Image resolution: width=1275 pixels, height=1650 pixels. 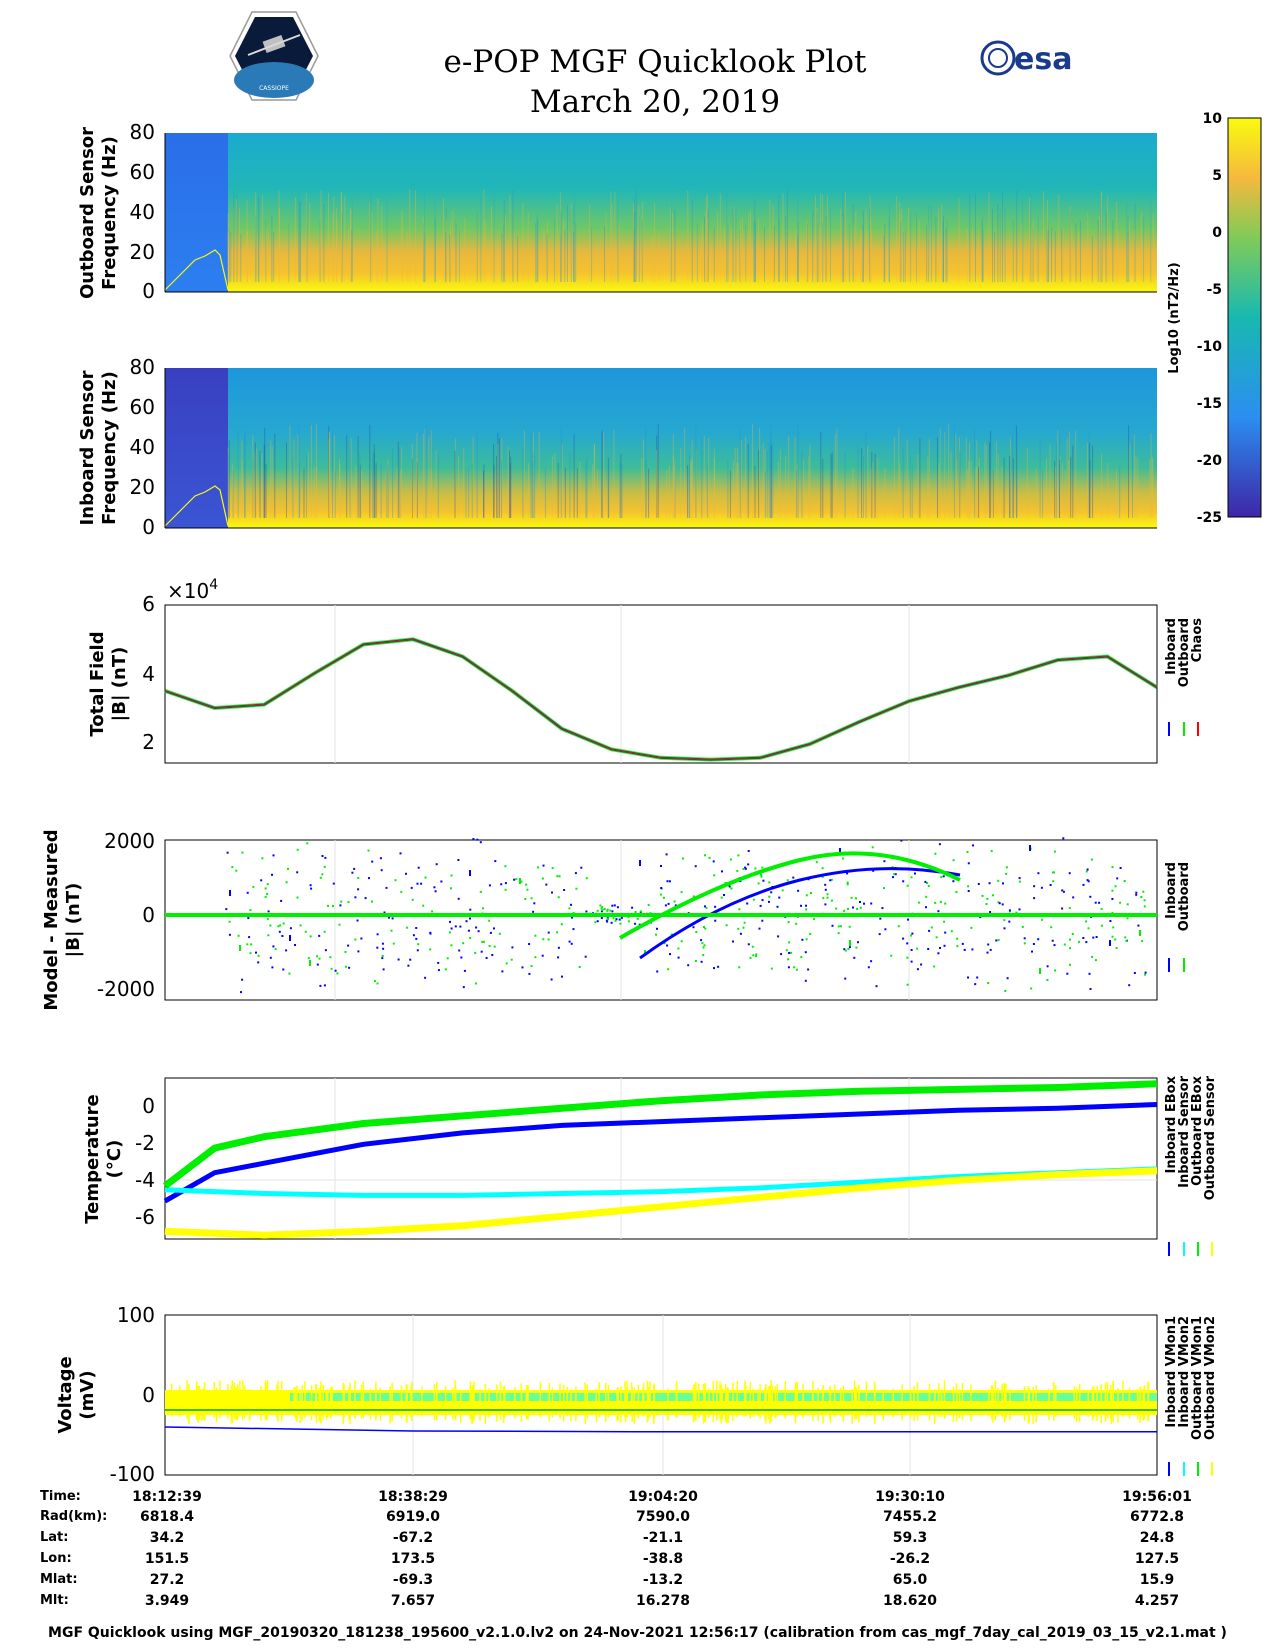 I want to click on mm-axes, so click(x=661, y=920).